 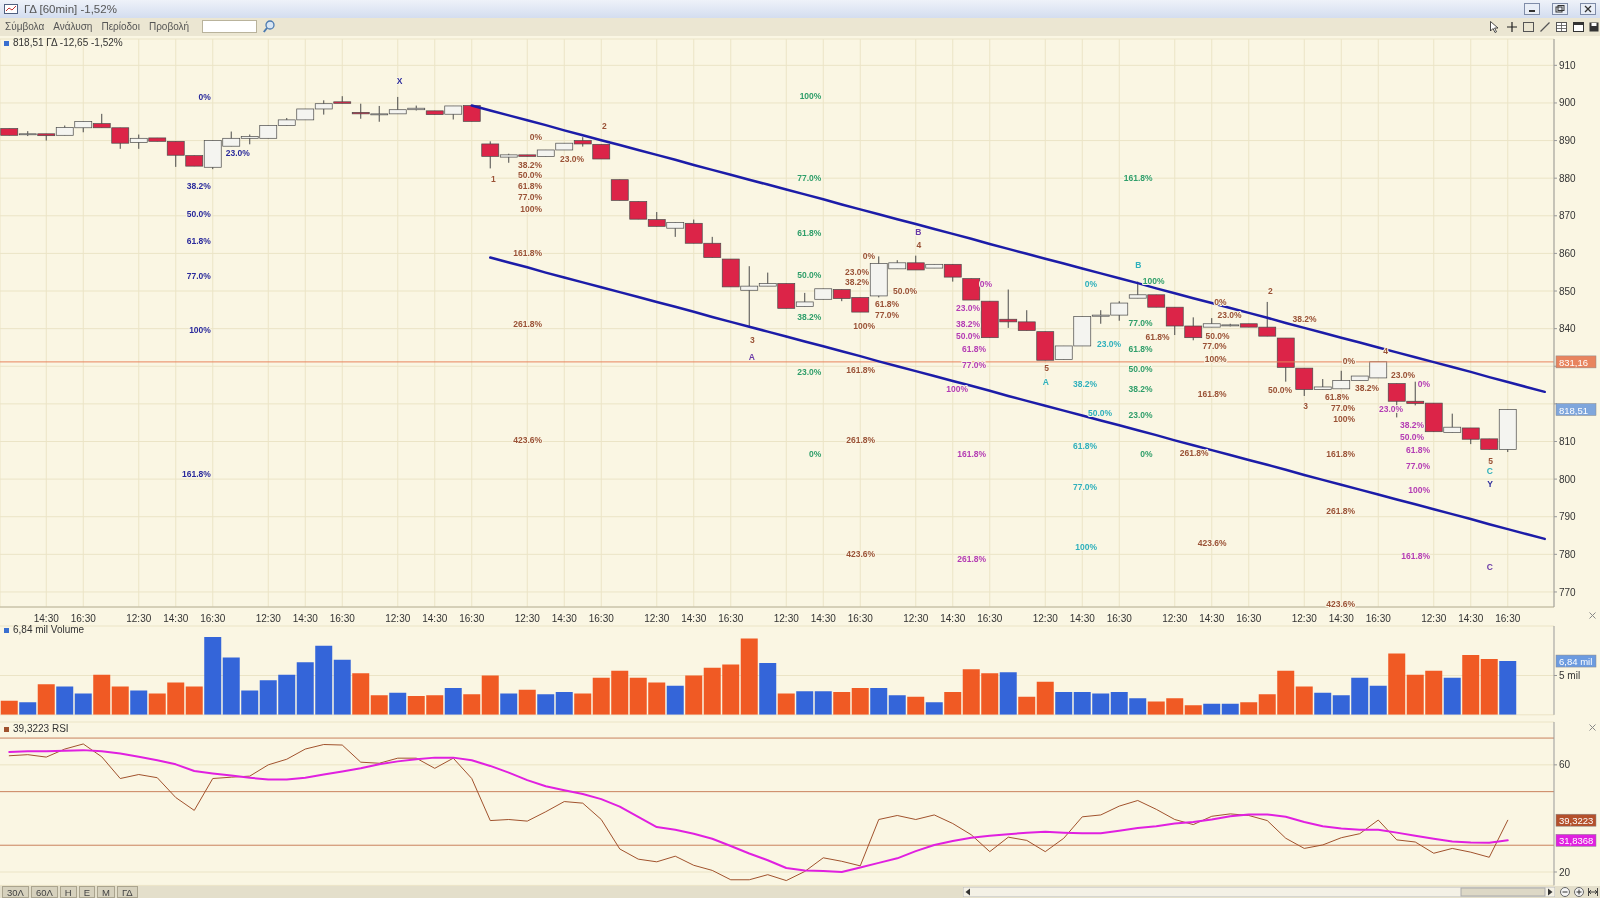 I want to click on y-tick-label: 20, so click(x=1565, y=872).